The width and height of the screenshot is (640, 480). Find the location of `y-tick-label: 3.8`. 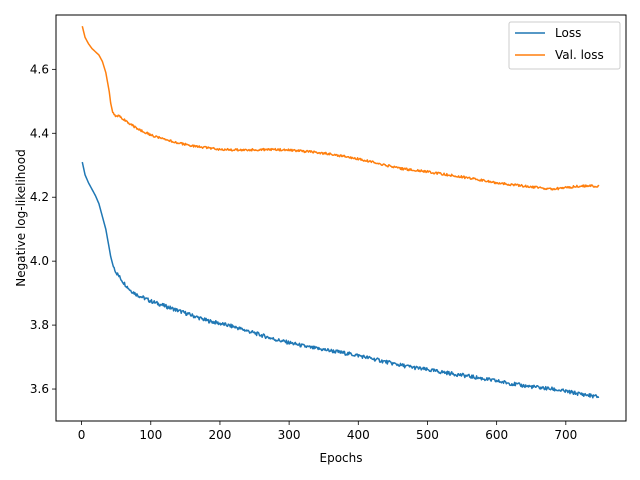

y-tick-label: 3.8 is located at coordinates (39, 325).